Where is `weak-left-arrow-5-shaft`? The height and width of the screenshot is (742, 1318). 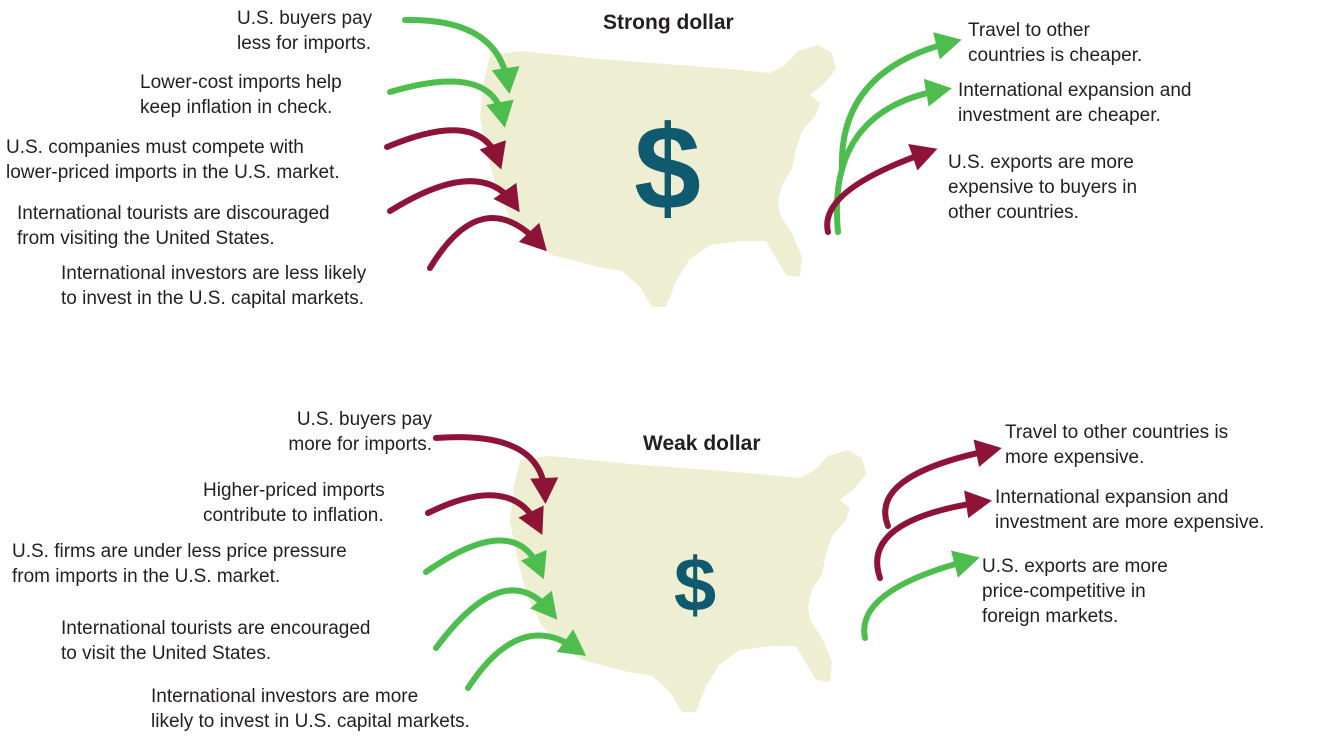 weak-left-arrow-5-shaft is located at coordinates (523, 661).